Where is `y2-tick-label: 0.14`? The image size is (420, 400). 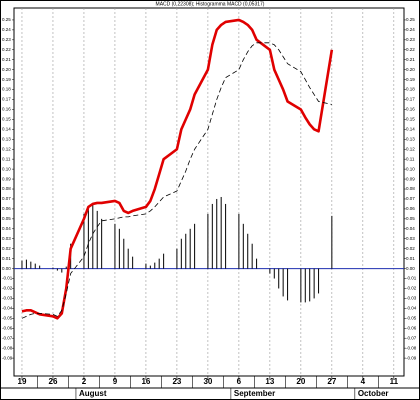
y2-tick-label: 0.14 is located at coordinates (410, 129).